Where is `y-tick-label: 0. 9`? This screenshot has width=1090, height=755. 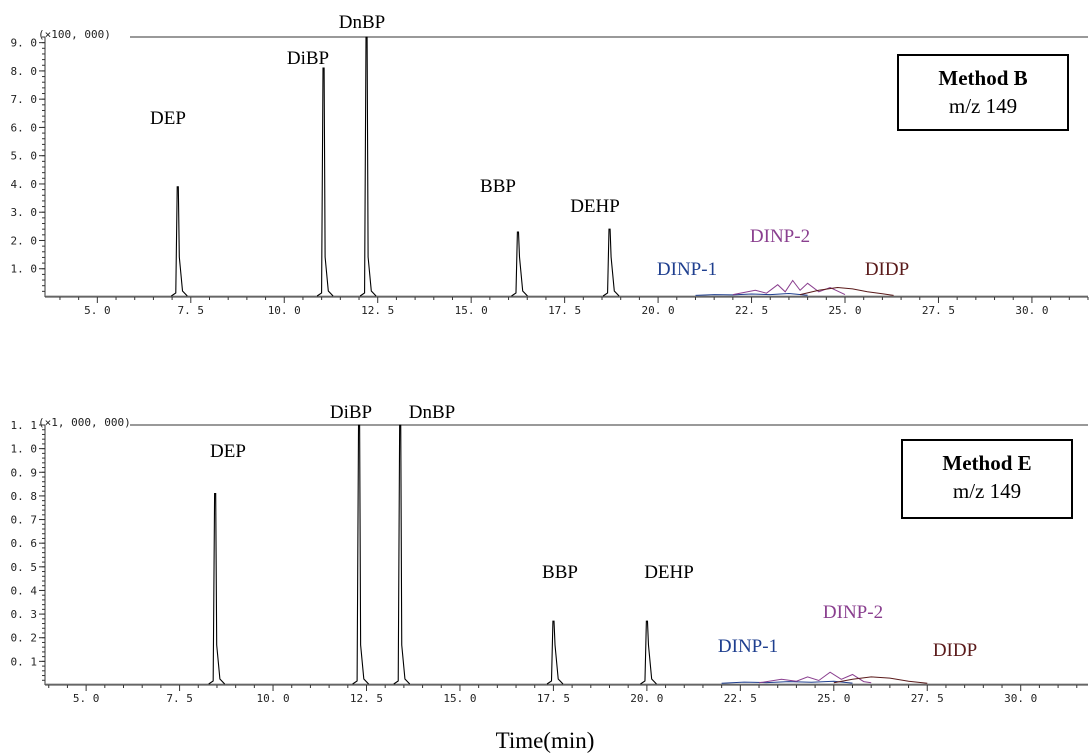
y-tick-label: 0. 9 is located at coordinates (24, 472).